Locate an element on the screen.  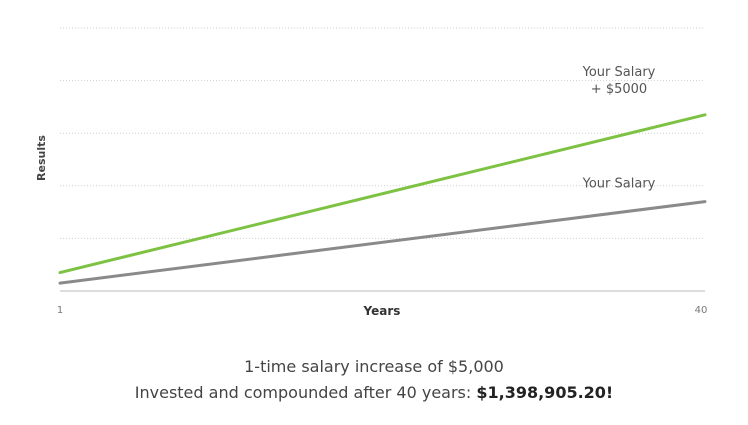
caption-total-amount: $1,398,905.20! is located at coordinates (545, 392).